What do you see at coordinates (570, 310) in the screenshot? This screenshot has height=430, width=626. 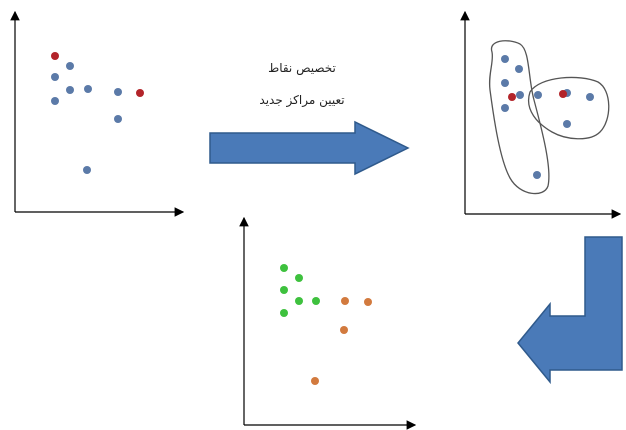 I see `down-left-arrow` at bounding box center [570, 310].